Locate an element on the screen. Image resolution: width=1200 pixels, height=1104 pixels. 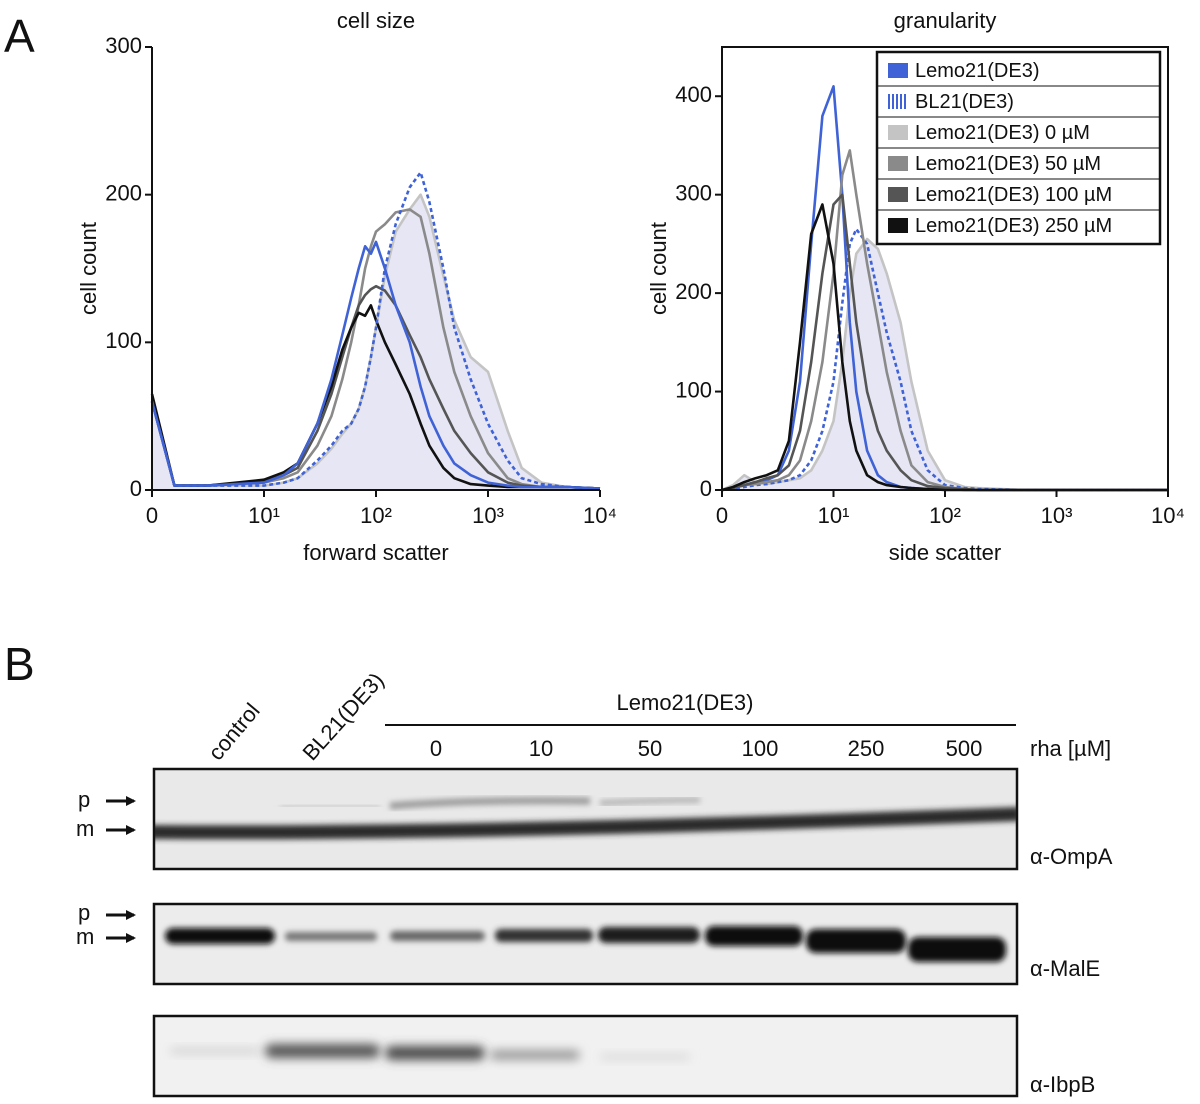
concentration: 100 is located at coordinates (760, 748).